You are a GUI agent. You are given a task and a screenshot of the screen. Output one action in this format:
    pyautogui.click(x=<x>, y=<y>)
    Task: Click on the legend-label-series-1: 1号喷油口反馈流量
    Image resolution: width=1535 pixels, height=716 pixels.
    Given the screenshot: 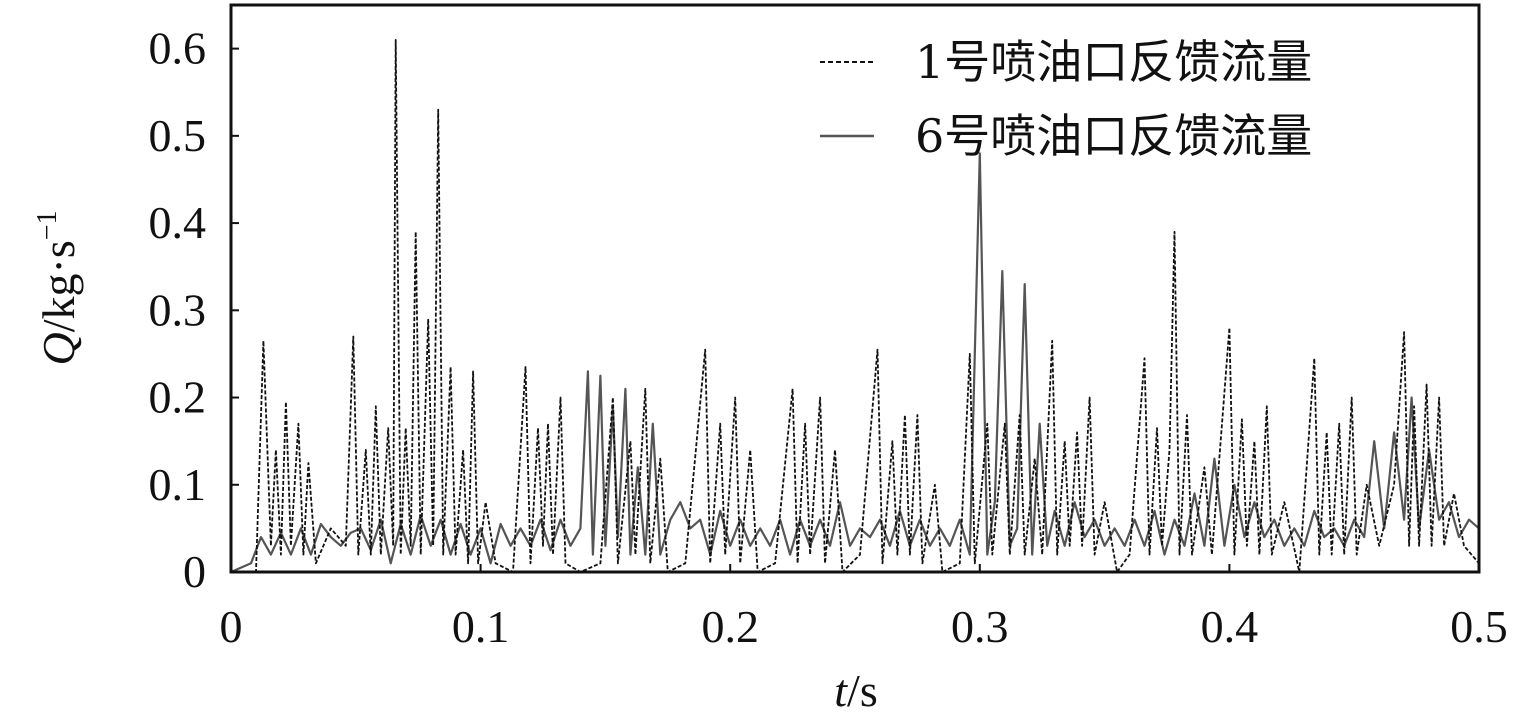 What is the action you would take?
    pyautogui.click(x=1113, y=62)
    